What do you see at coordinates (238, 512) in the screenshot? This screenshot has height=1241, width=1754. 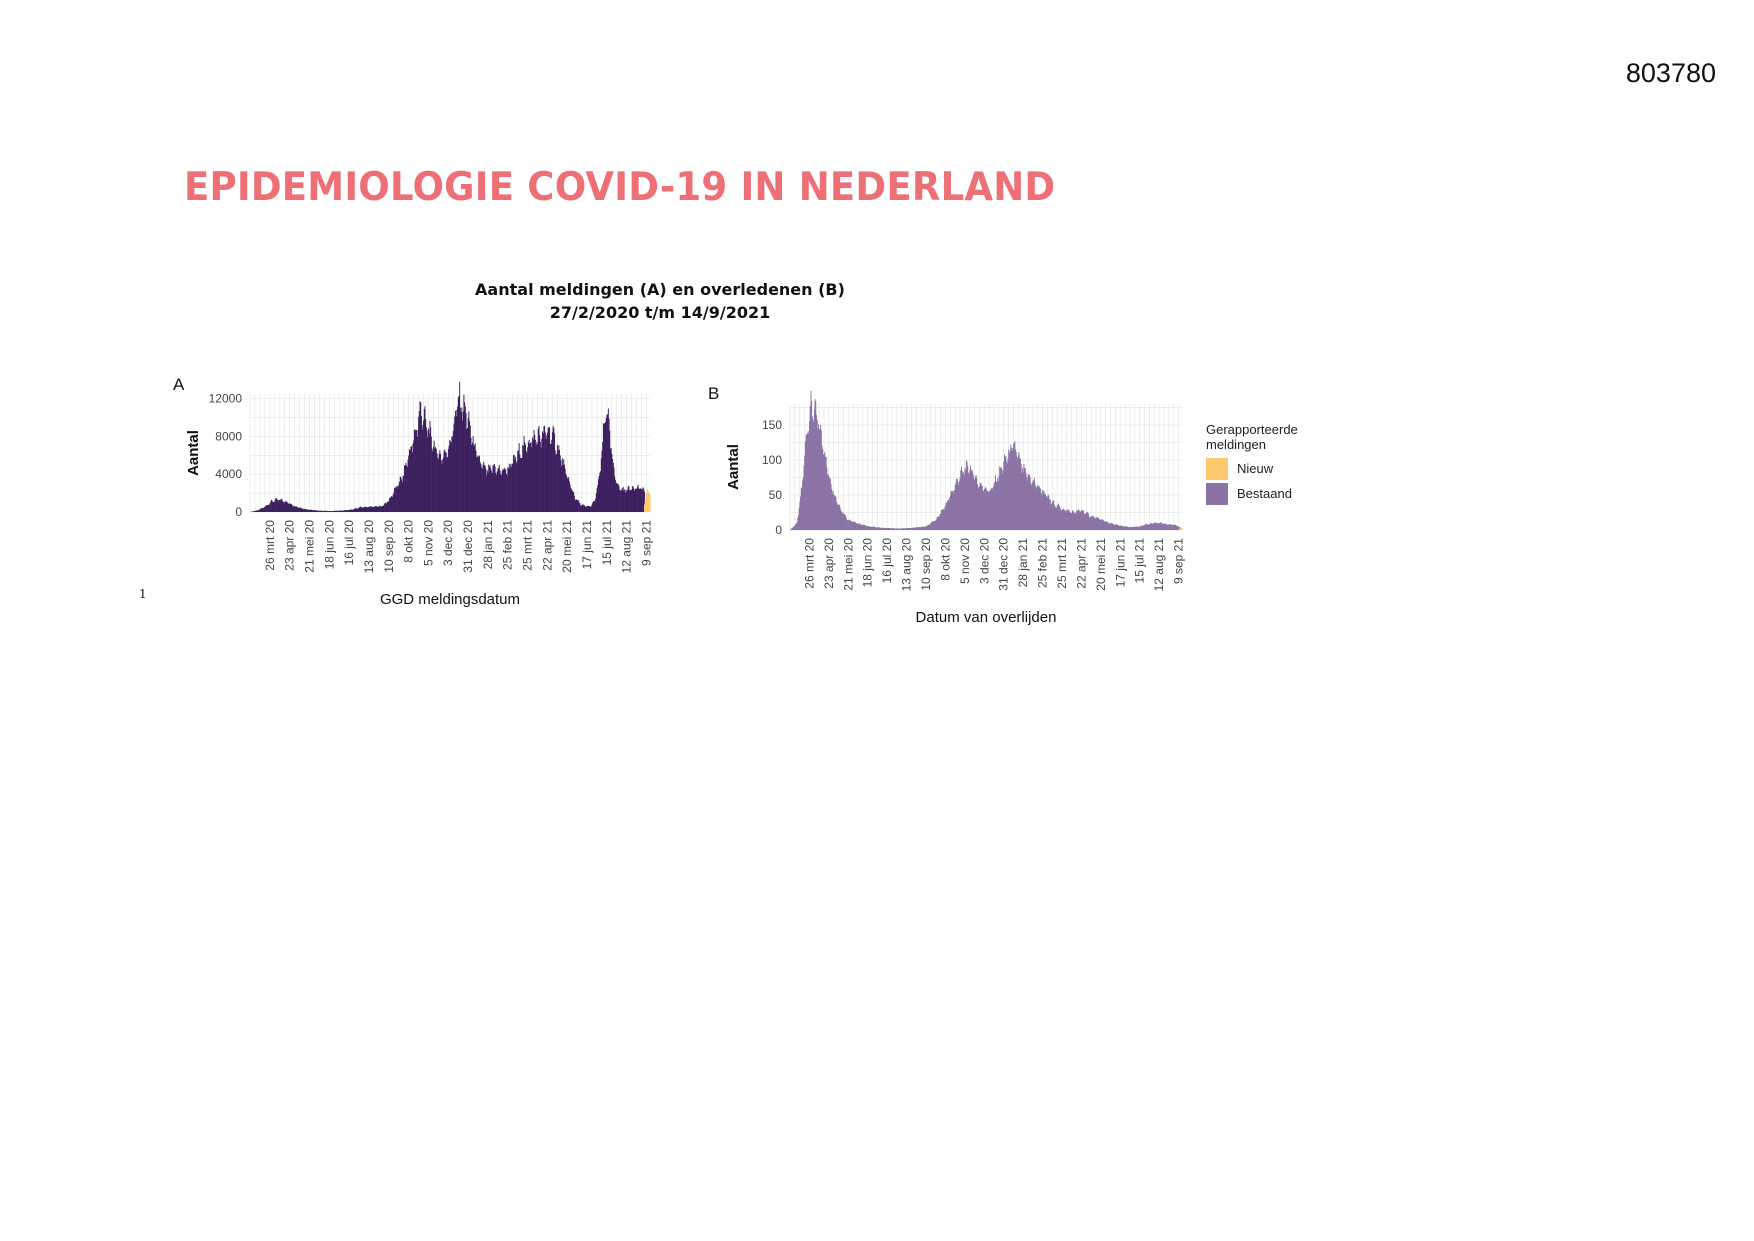 I see `y-tick-label: 0` at bounding box center [238, 512].